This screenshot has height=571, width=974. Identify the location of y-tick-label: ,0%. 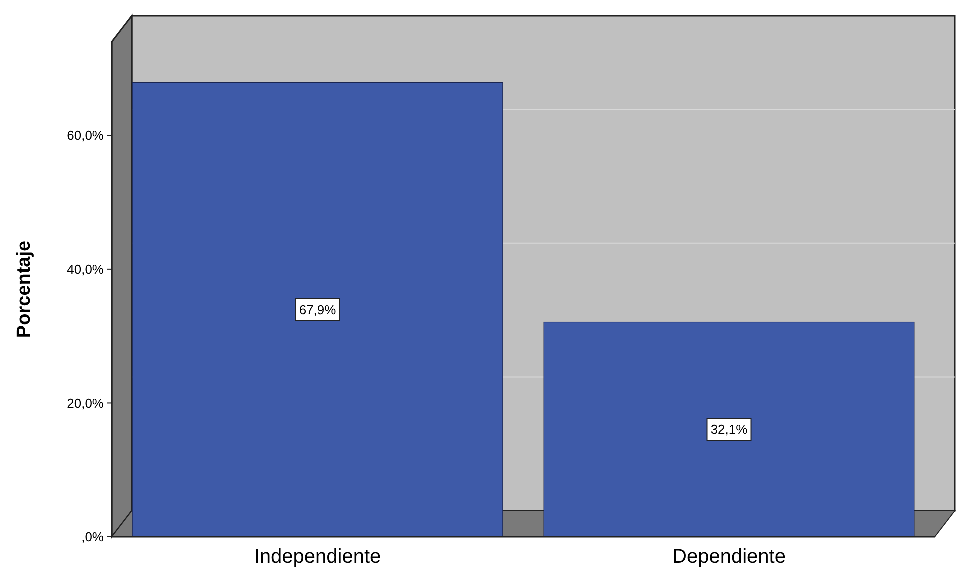
(93, 537).